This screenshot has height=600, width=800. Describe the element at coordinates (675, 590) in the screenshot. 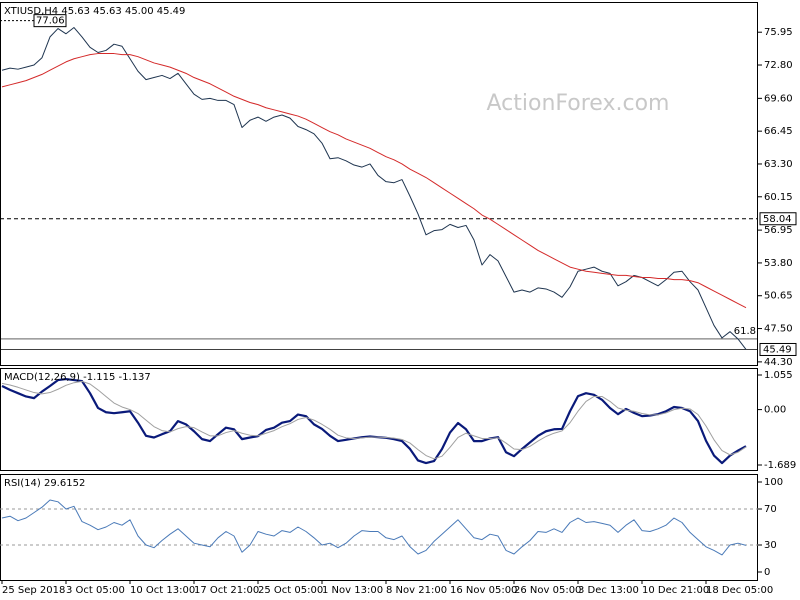

I see `x-tick-label: 10 Dec 21:00` at that location.